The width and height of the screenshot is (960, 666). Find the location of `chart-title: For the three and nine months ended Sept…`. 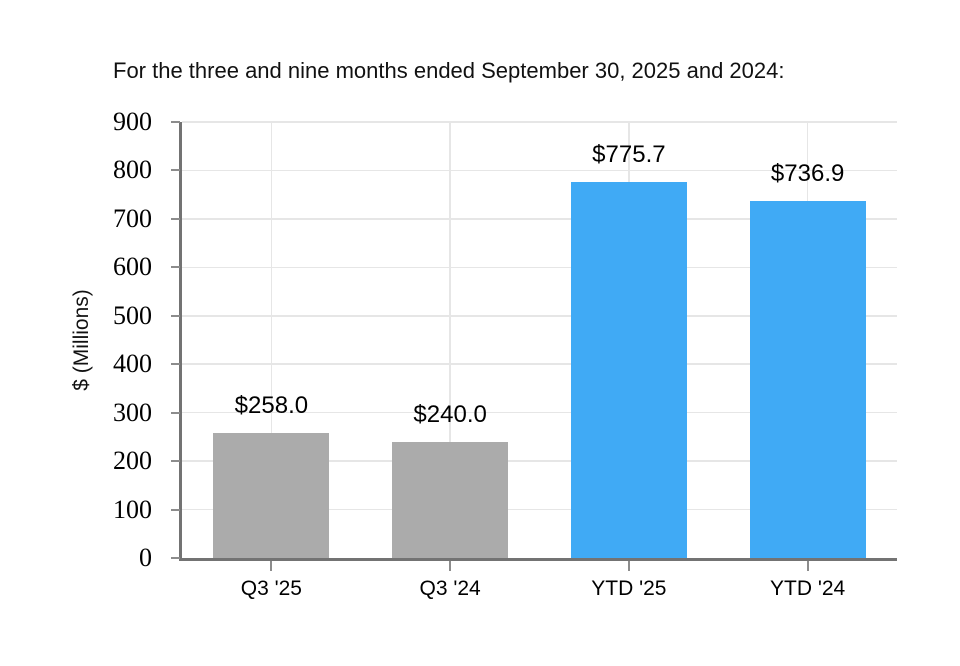

chart-title: For the three and nine months ended Sept… is located at coordinates (449, 70).